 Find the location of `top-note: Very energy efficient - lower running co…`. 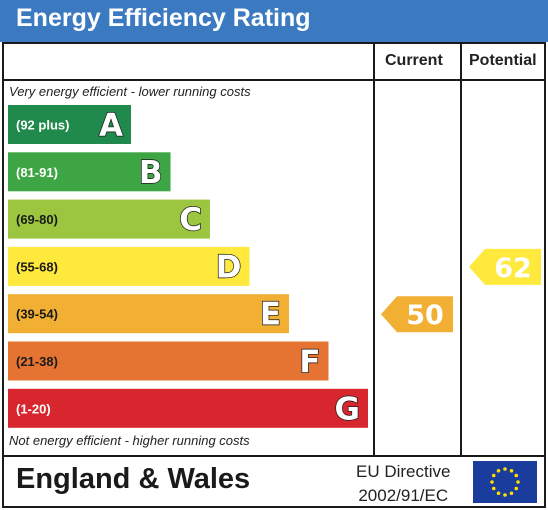

top-note: Very energy efficient - lower running co… is located at coordinates (130, 91).